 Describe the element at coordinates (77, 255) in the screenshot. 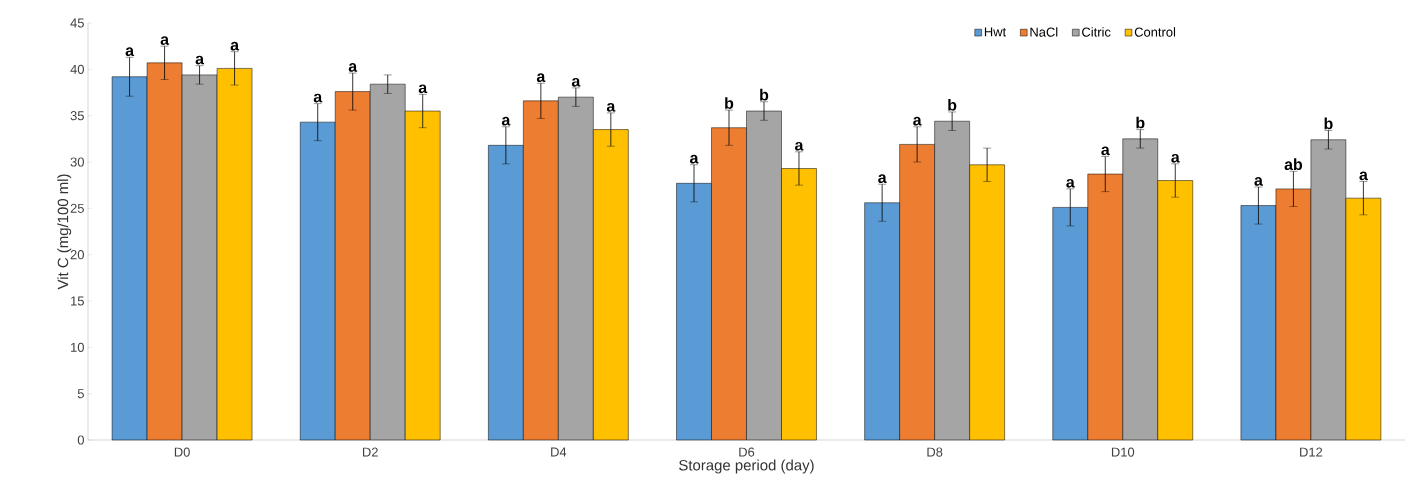

I see `y-tick-label: 20` at that location.